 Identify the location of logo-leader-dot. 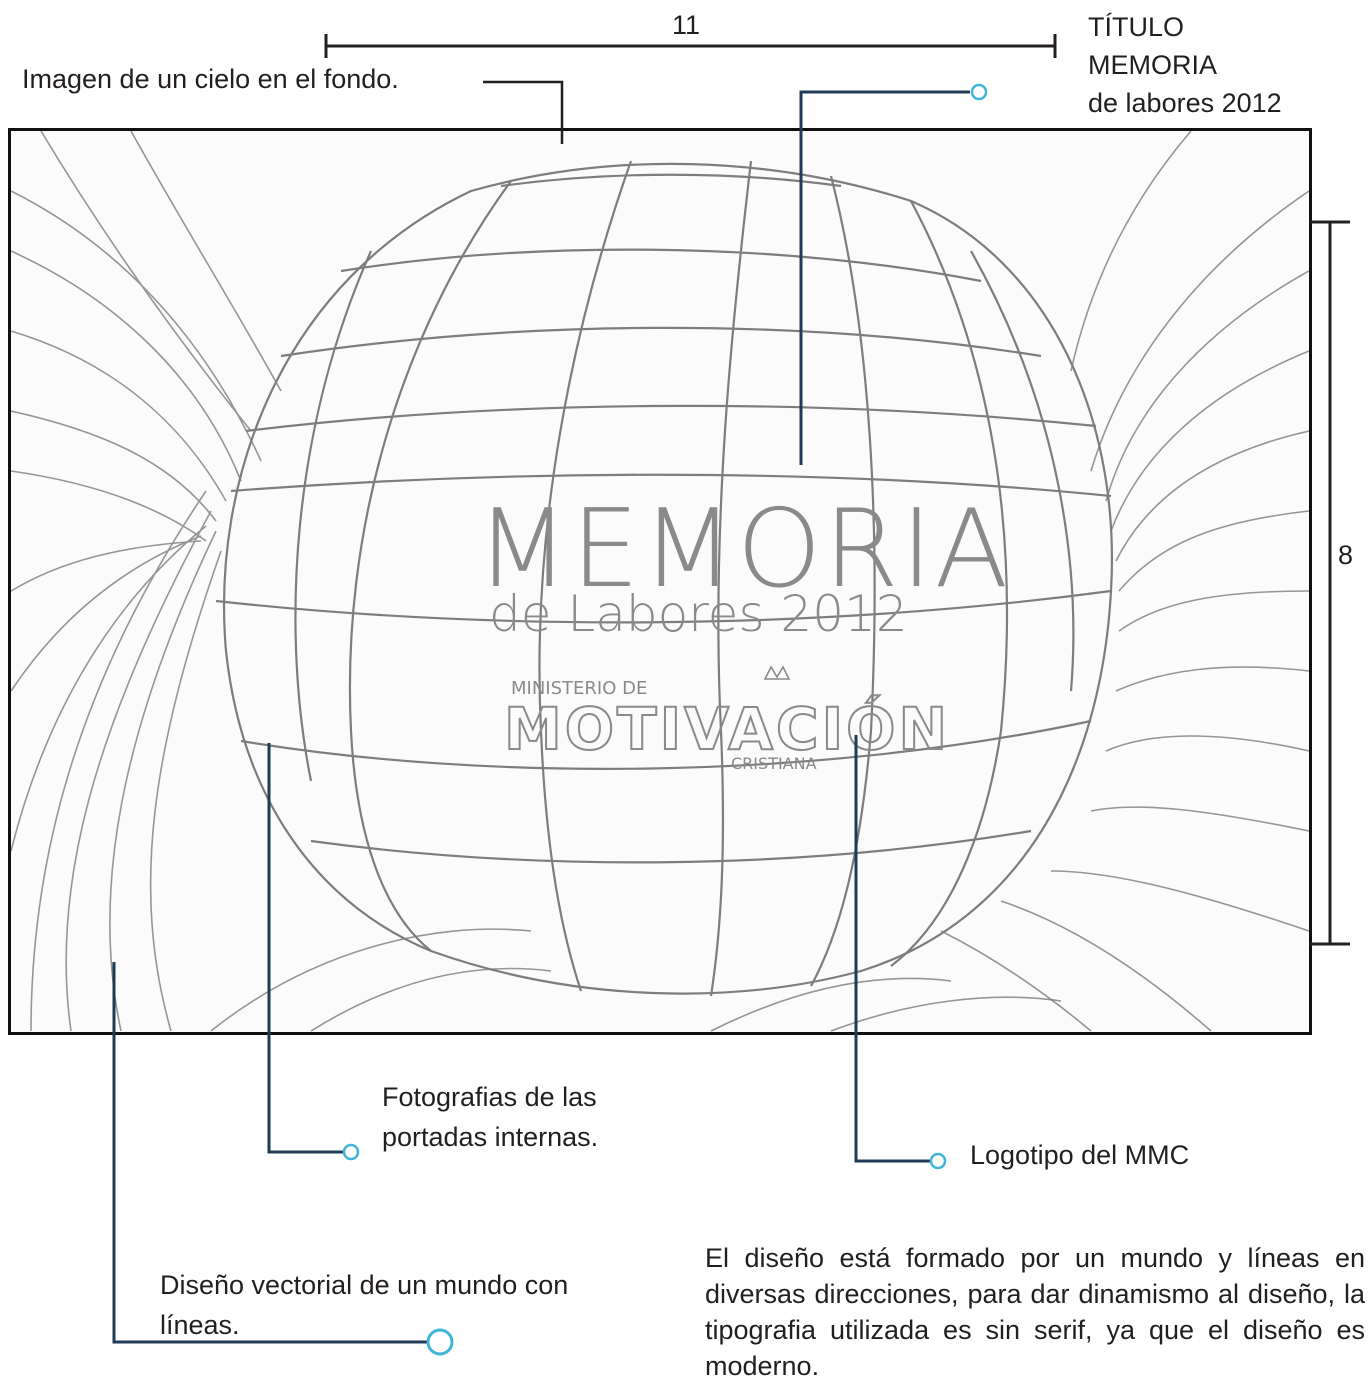
(938, 1161).